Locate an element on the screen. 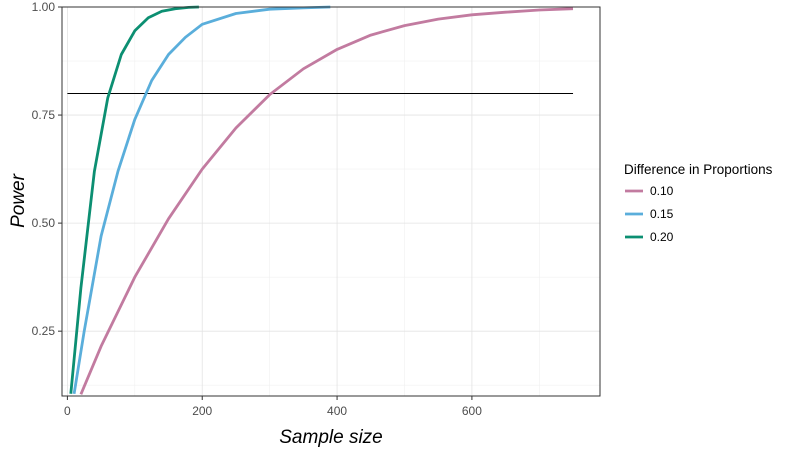 Image resolution: width=800 pixels, height=454 pixels. legend-title: Difference in Proportions is located at coordinates (698, 169).